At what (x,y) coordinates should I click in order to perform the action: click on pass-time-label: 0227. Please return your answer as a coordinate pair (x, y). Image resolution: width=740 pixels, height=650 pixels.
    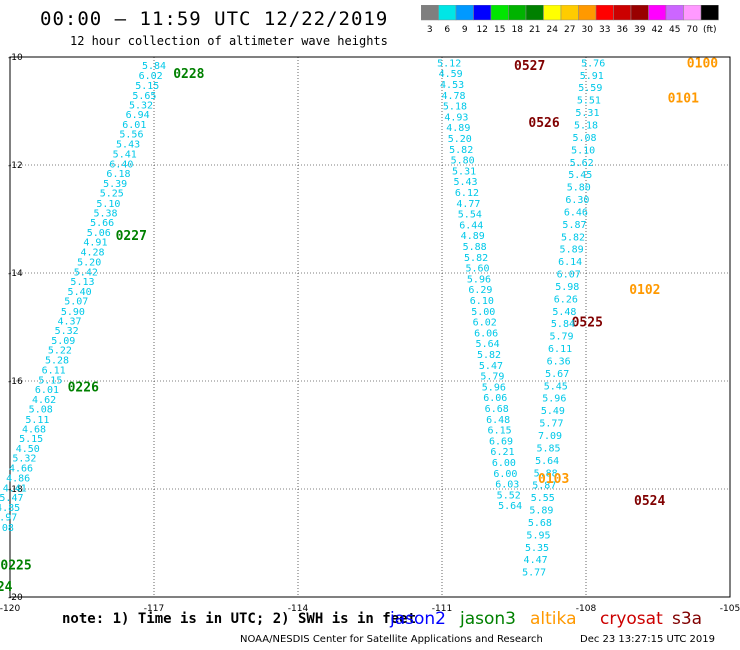
    Looking at the image, I should click on (131, 236).